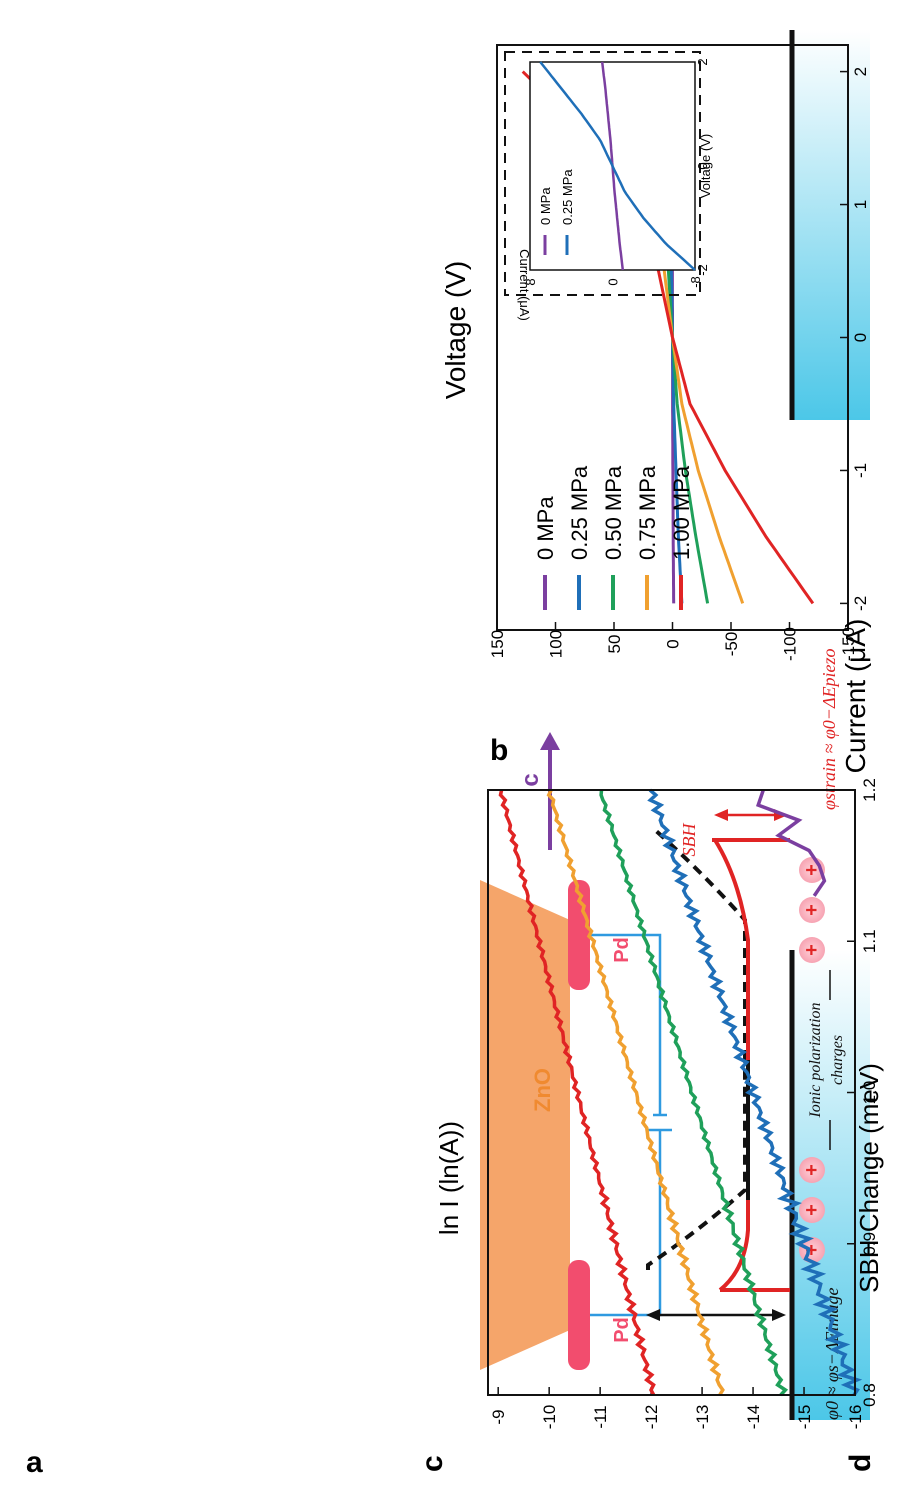 Image resolution: width=900 pixels, height=1505 pixels. Describe the element at coordinates (848, 644) in the screenshot. I see `chart-b-ytick-label: -150` at that location.